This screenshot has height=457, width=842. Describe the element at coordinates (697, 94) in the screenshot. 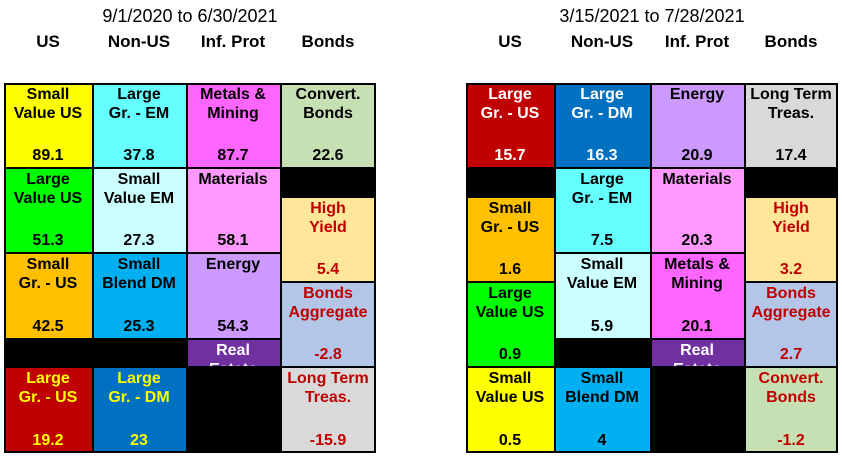

I see `asset-class-label: Energy` at that location.